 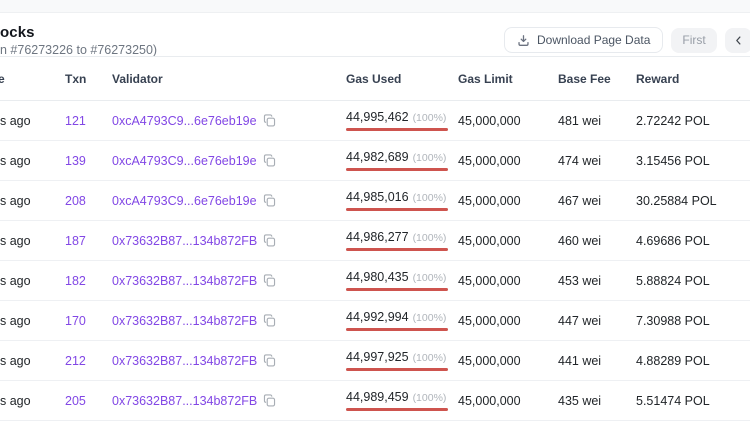 What do you see at coordinates (377, 197) in the screenshot?
I see `gas-used-value: 44,985,016` at bounding box center [377, 197].